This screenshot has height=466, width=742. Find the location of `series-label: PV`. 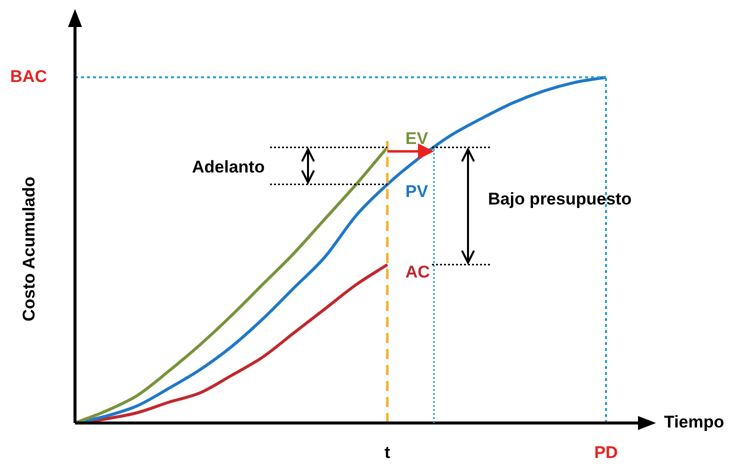

series-label: PV is located at coordinates (417, 192).